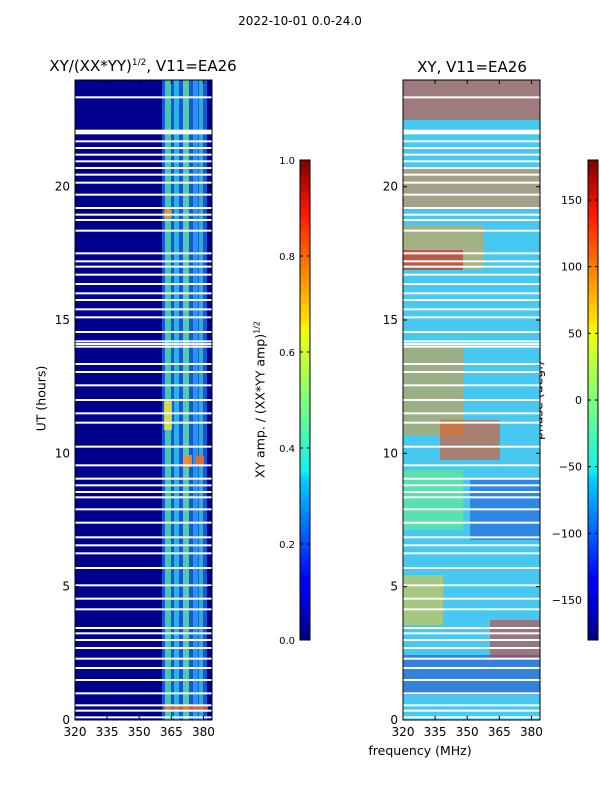 The image size is (600, 800). Describe the element at coordinates (420, 750) in the screenshot. I see `xlabel: frequency (MHz)` at that location.